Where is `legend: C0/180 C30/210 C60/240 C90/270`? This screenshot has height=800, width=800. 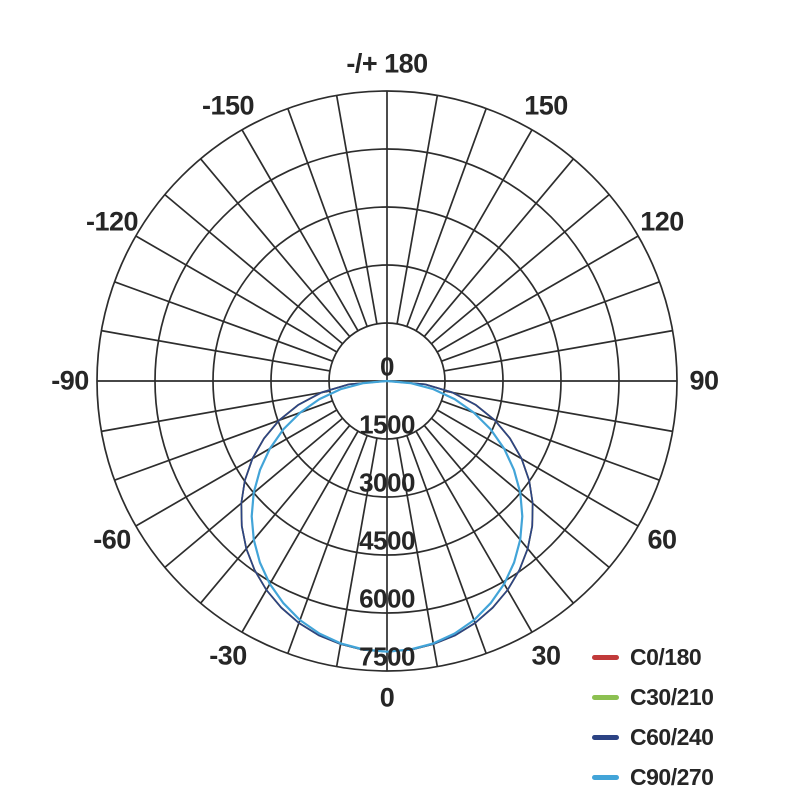
legend: C0/180 C30/210 C60/240 C90/270 is located at coordinates (653, 717).